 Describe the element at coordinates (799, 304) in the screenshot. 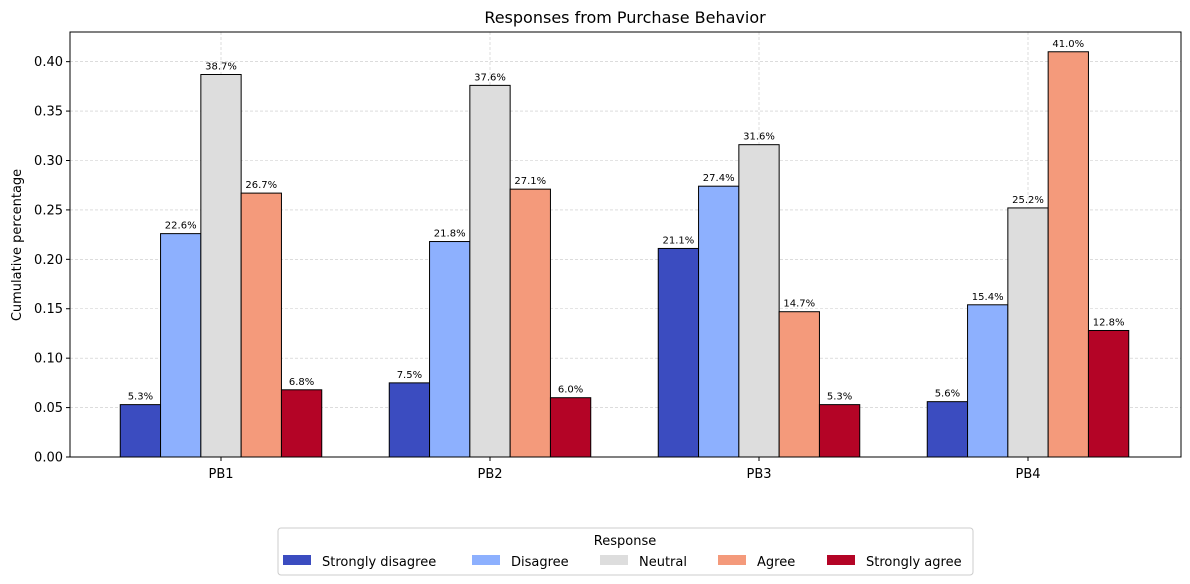

I see `bar-value-label: 14.7%` at that location.